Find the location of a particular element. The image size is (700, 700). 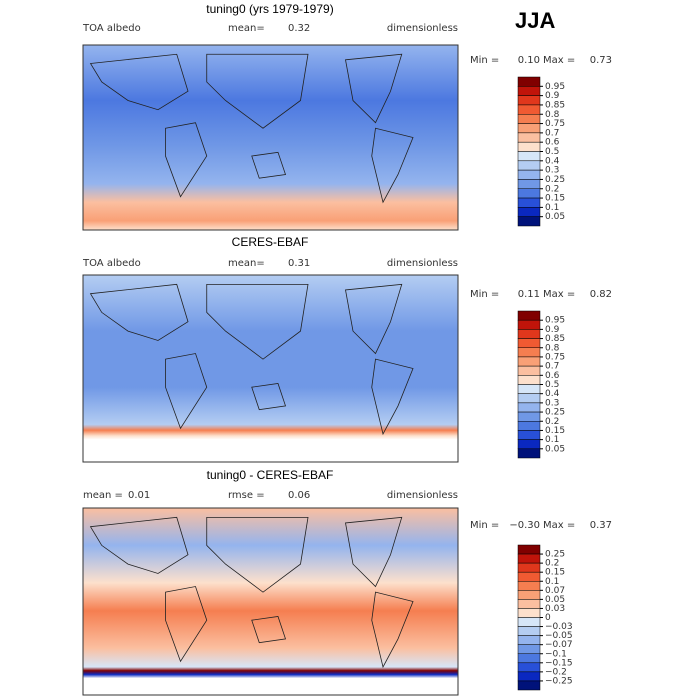

colorbar-label: −0.1 is located at coordinates (556, 654).